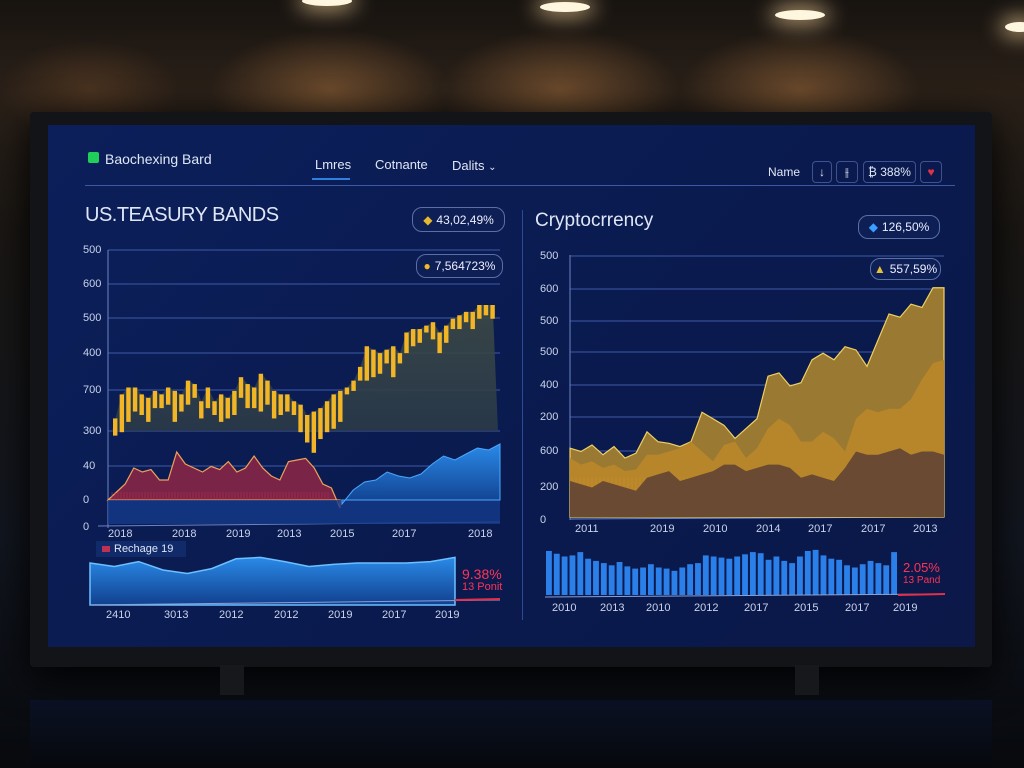 Image resolution: width=1024 pixels, height=768 pixels. Describe the element at coordinates (401, 164) in the screenshot. I see `tab-cotnante: Cotnante` at that location.